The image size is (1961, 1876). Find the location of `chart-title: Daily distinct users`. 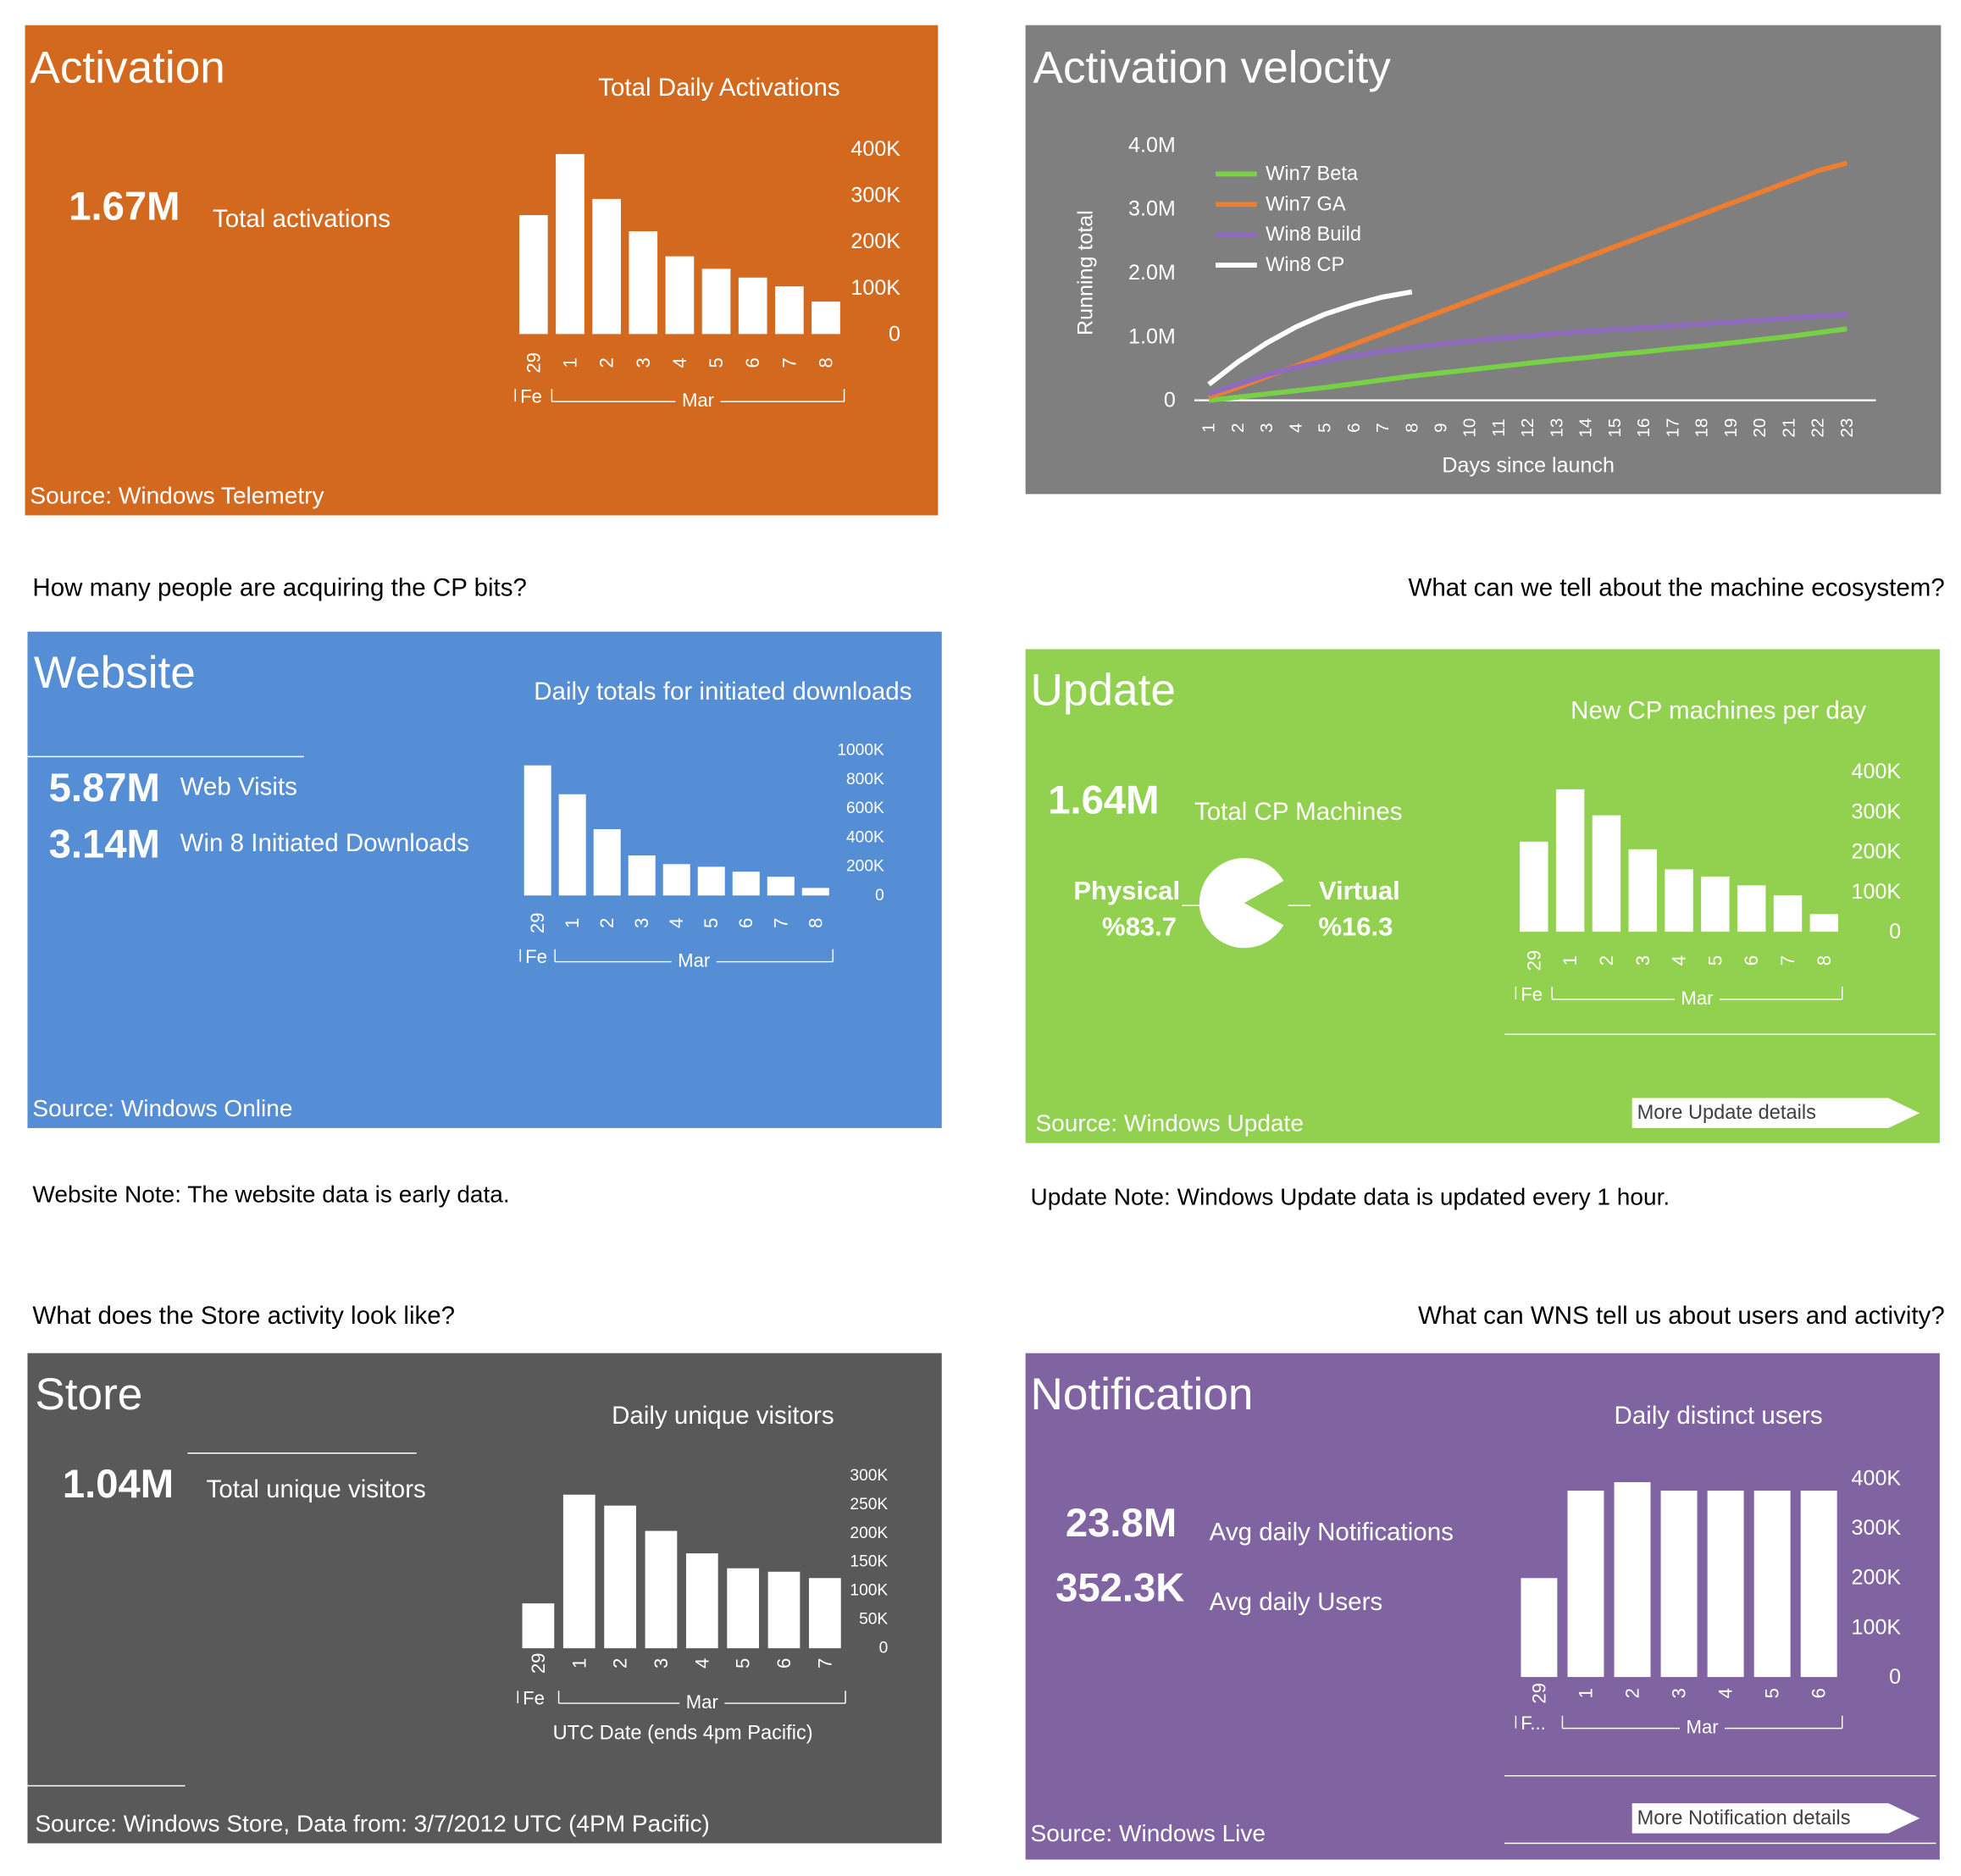

chart-title: Daily distinct users is located at coordinates (1719, 1416).